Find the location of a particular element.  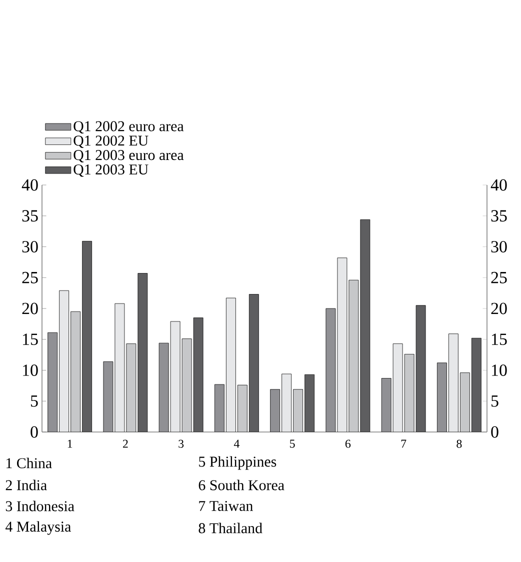

y2-tick-label: 20 is located at coordinates (499, 308).